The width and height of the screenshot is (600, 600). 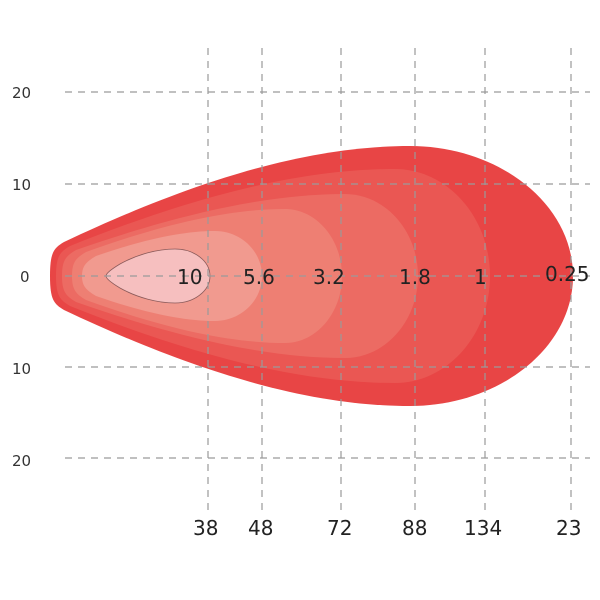 I want to click on distance-label-72: 72, so click(x=339, y=528).